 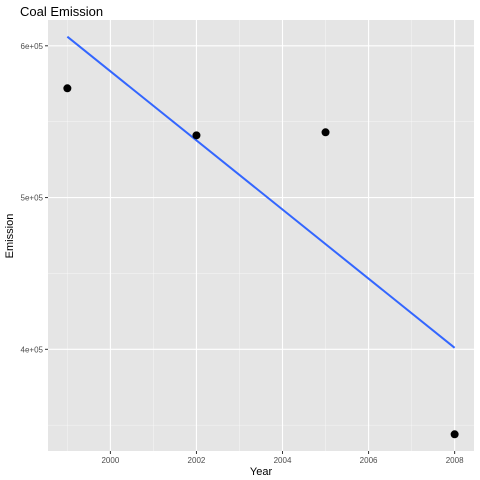 I want to click on x-axis: 2000 2002 2004 2006 2008, so click(x=282, y=458).